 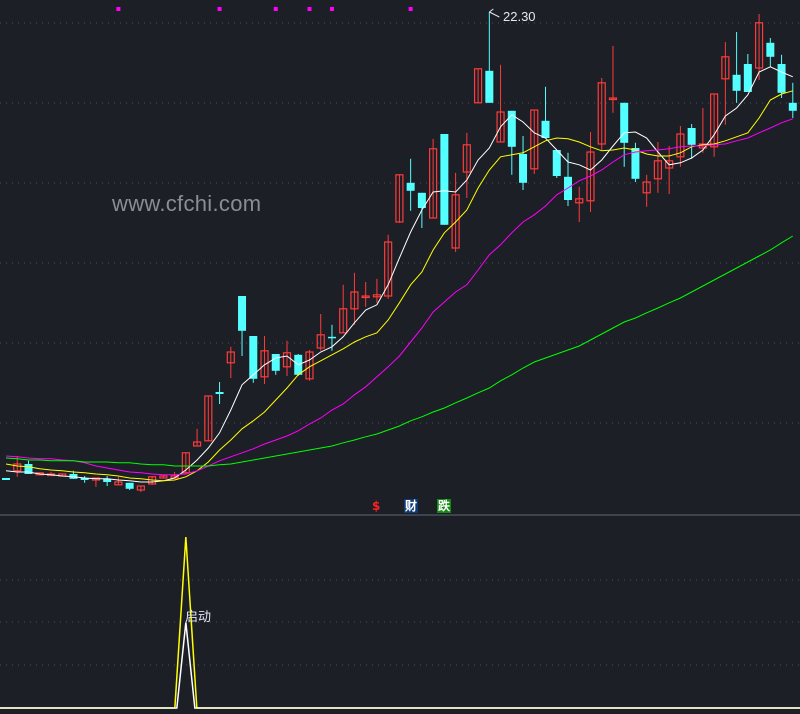 What do you see at coordinates (444, 506) in the screenshot?
I see `legend-die: 跌` at bounding box center [444, 506].